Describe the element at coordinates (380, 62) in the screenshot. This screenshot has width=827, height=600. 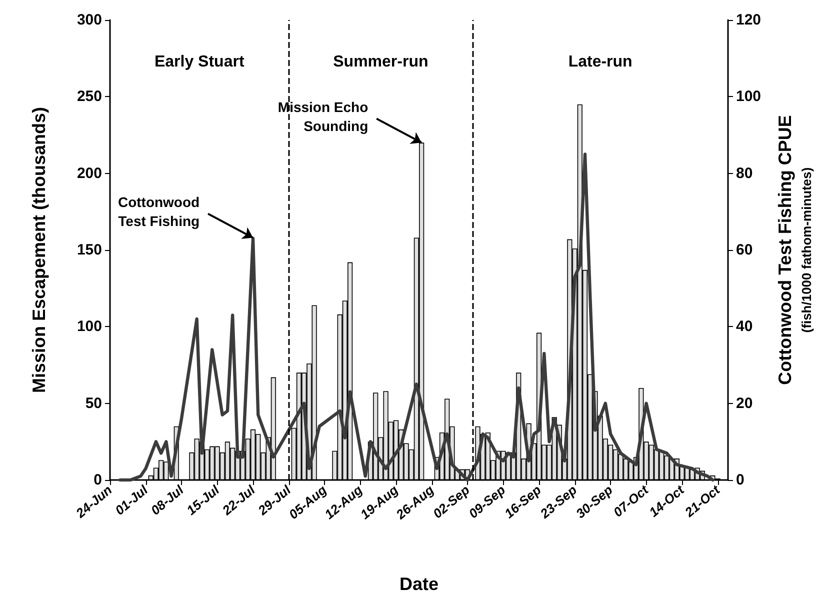
I see `annotation: Summer-run` at that location.